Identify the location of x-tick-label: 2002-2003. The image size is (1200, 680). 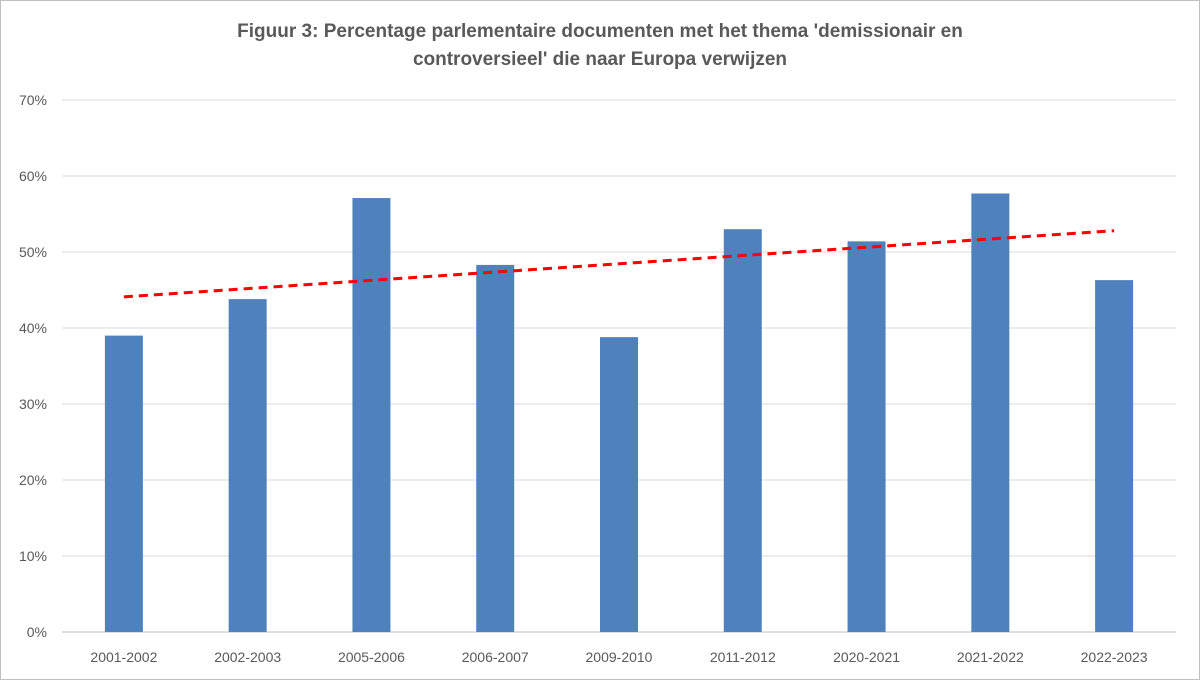
(247, 657).